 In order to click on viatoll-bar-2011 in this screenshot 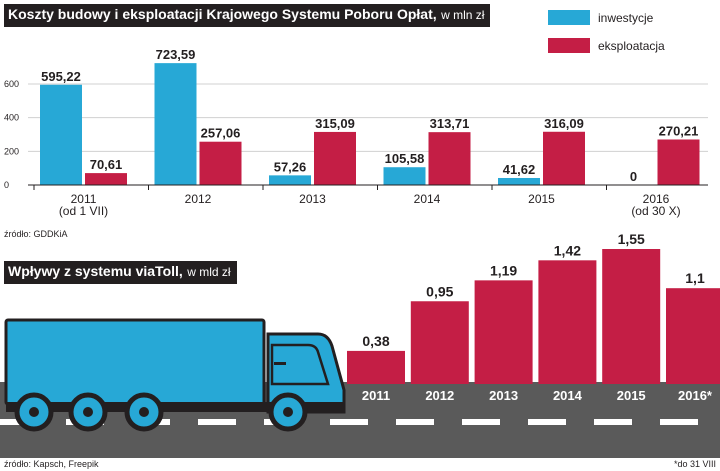, I will do `click(376, 367)`.